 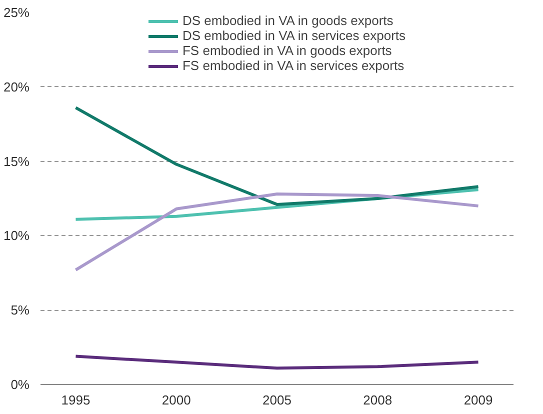 What do you see at coordinates (20, 310) in the screenshot?
I see `y-tick-label: 5%` at bounding box center [20, 310].